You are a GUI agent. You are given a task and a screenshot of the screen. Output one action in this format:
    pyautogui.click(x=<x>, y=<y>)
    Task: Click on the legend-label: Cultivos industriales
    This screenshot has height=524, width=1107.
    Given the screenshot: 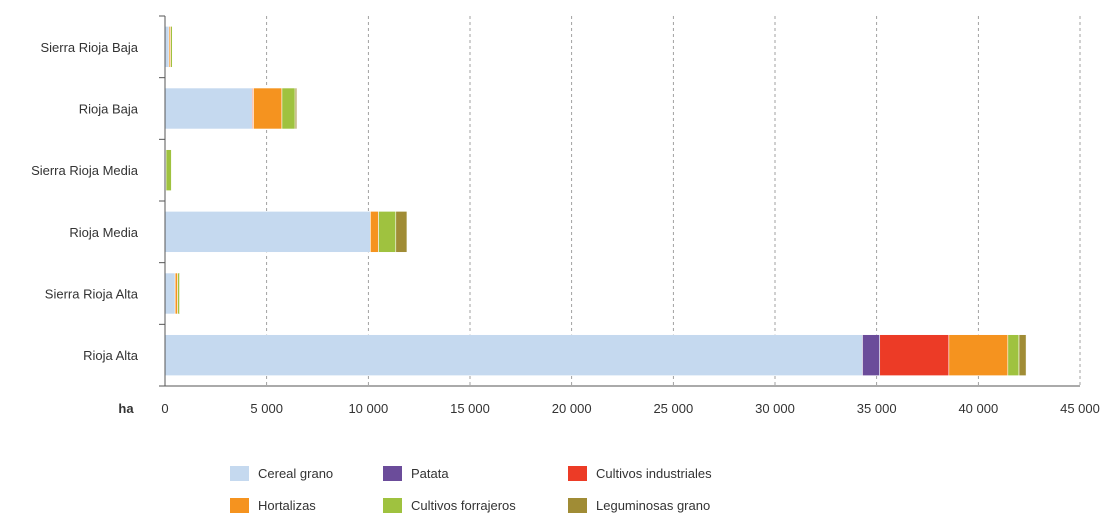 What is the action you would take?
    pyautogui.click(x=654, y=473)
    